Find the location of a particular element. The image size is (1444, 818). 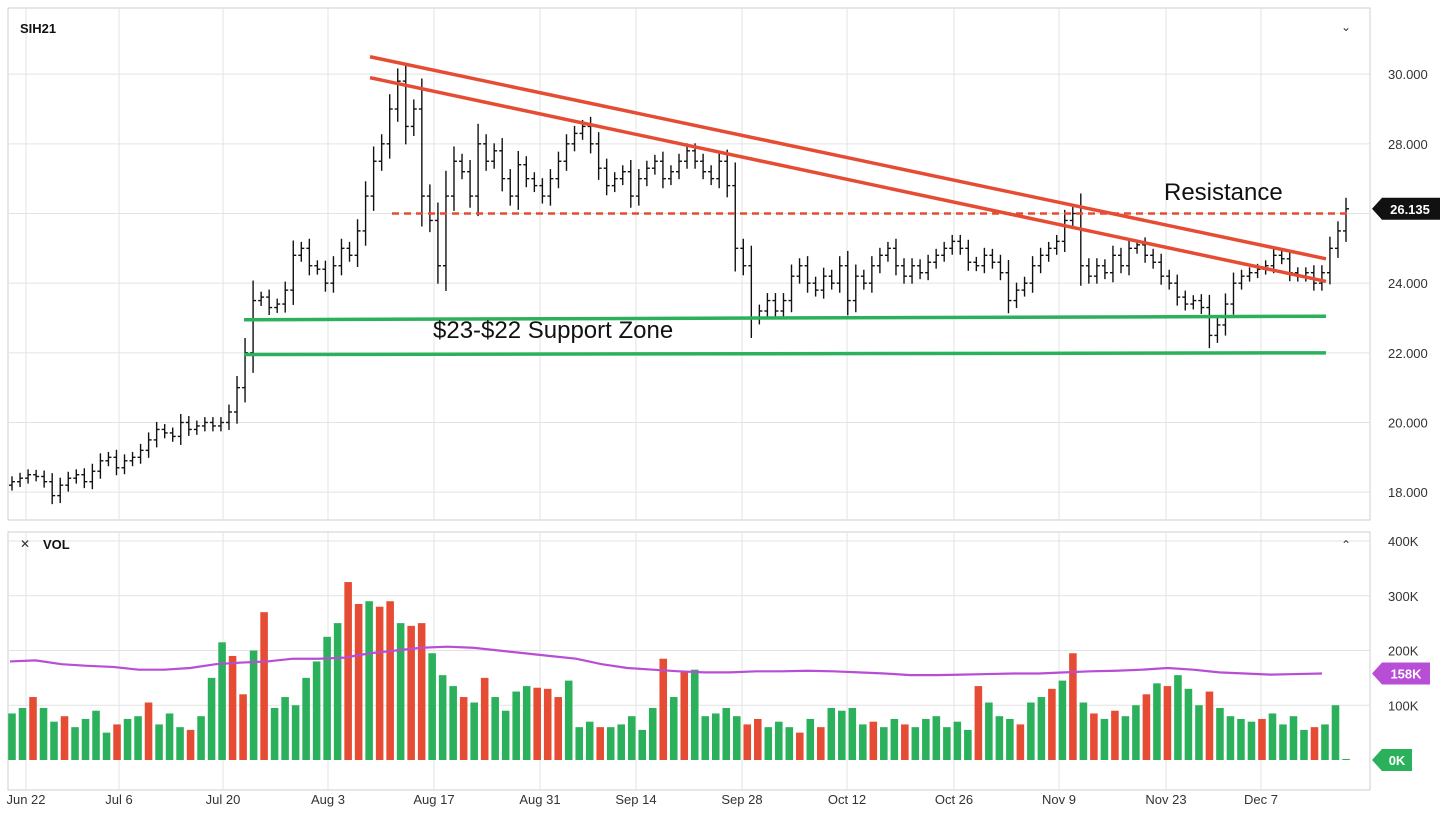

date-tick-label: Jul 6 is located at coordinates (118, 799).